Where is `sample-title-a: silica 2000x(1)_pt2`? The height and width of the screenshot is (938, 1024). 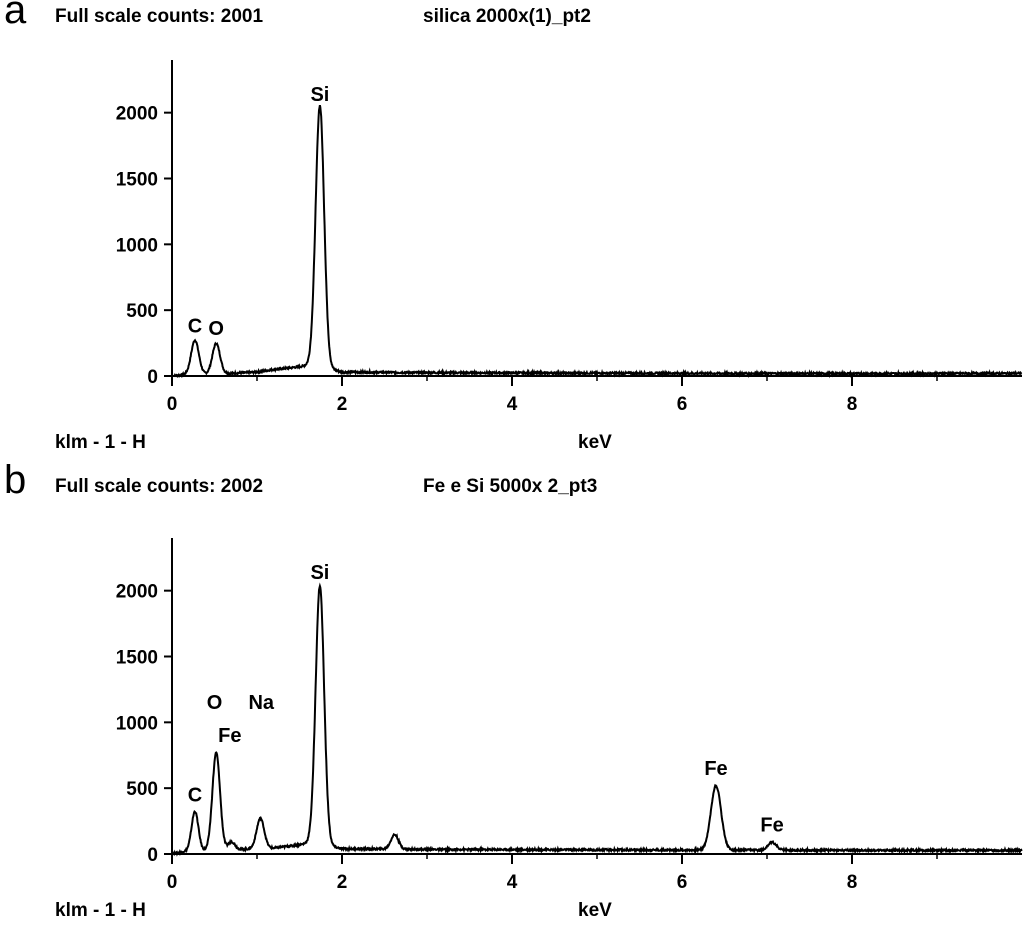 sample-title-a: silica 2000x(1)_pt2 is located at coordinates (507, 16).